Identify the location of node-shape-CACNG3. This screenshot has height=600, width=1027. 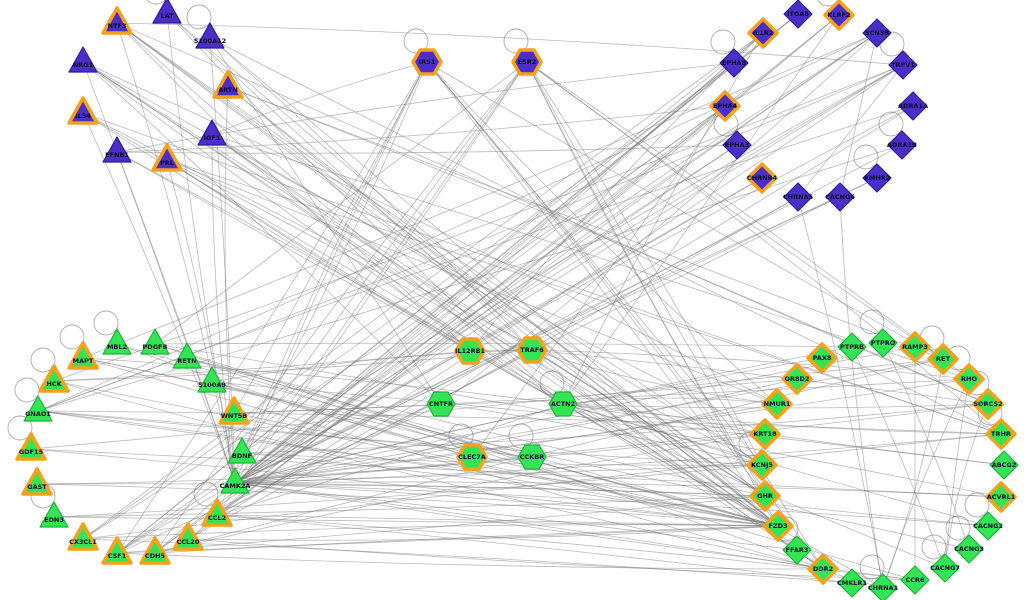
(969, 549).